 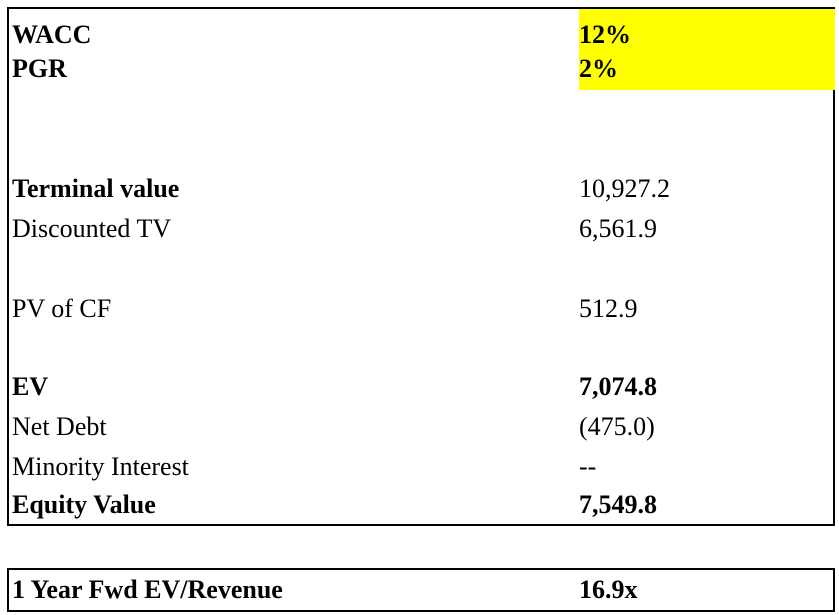 I want to click on terminal-value-label: Terminal value, so click(x=96, y=188).